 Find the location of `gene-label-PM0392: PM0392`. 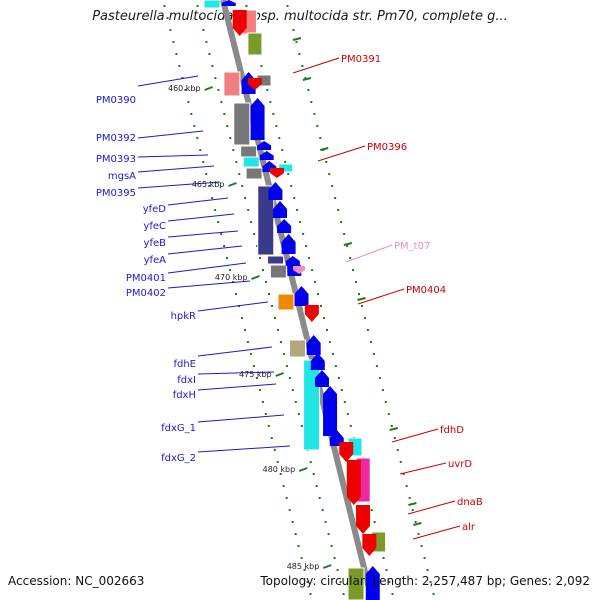

gene-label-PM0392: PM0392 is located at coordinates (116, 138).